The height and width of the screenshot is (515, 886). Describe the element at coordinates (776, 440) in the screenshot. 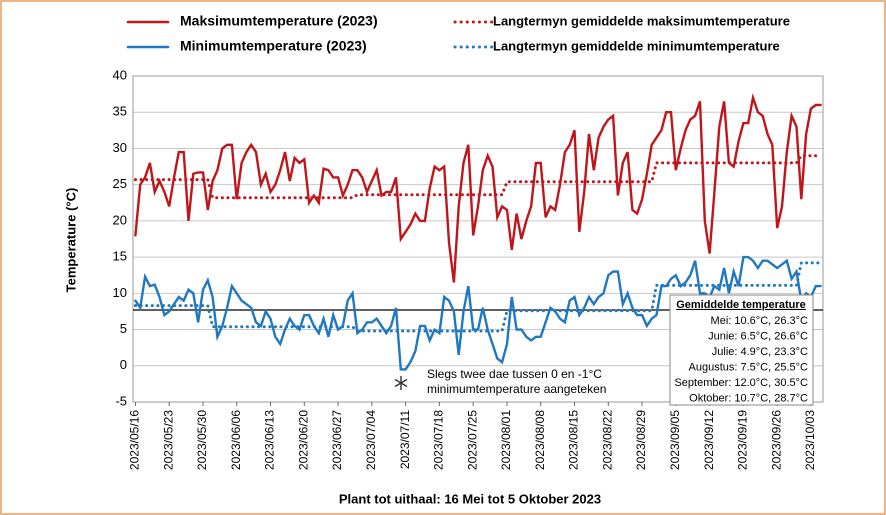

I see `x-tick-label: 2023/09/26` at that location.